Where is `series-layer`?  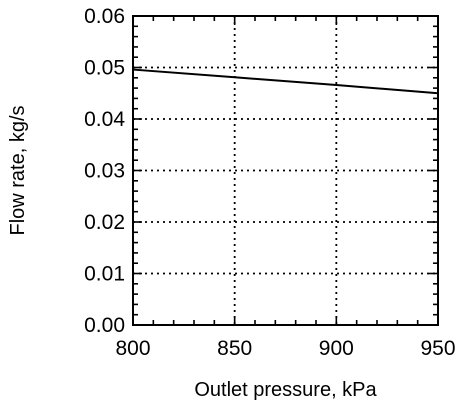
series-layer is located at coordinates (285, 81).